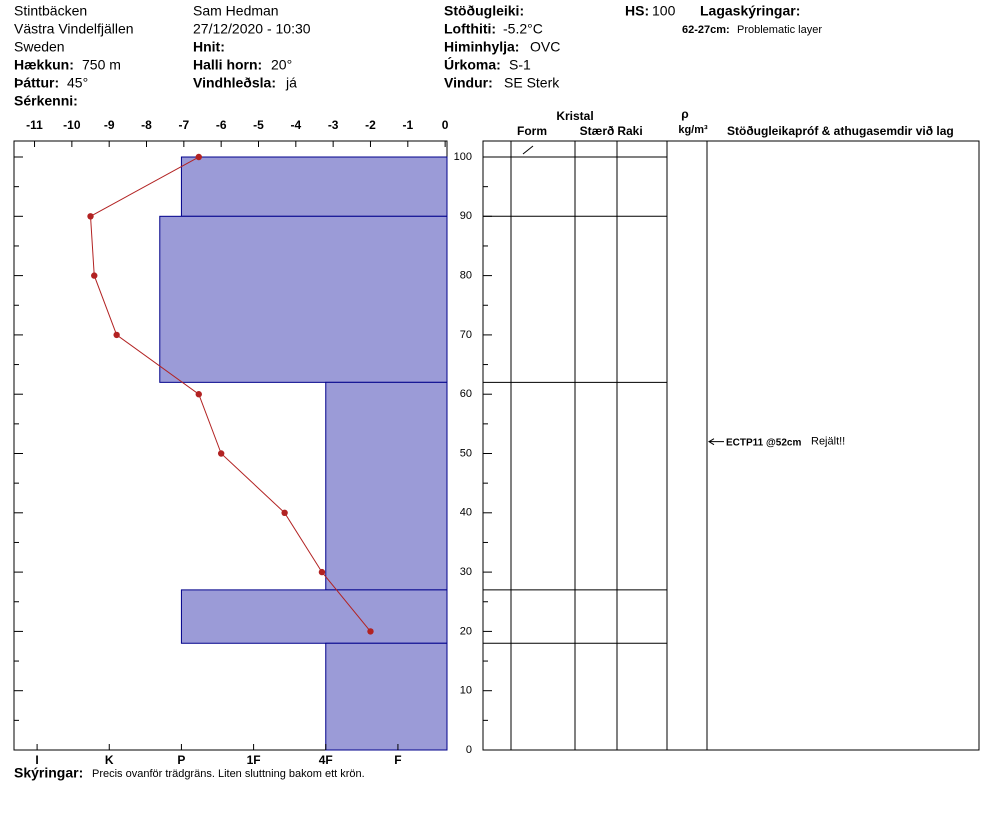 The width and height of the screenshot is (994, 840). What do you see at coordinates (609, 445) in the screenshot?
I see `table-columns` at bounding box center [609, 445].